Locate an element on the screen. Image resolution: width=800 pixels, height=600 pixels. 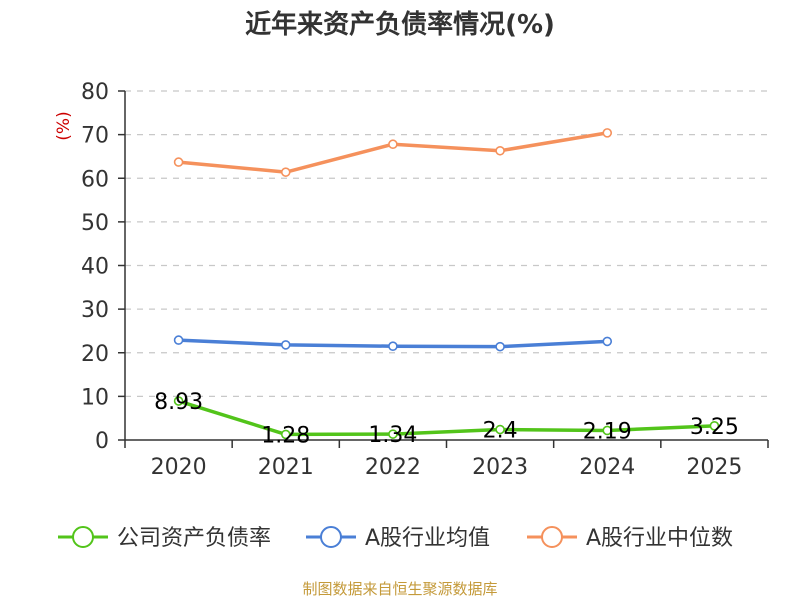
x-tick-label: 2021 is located at coordinates (286, 467).